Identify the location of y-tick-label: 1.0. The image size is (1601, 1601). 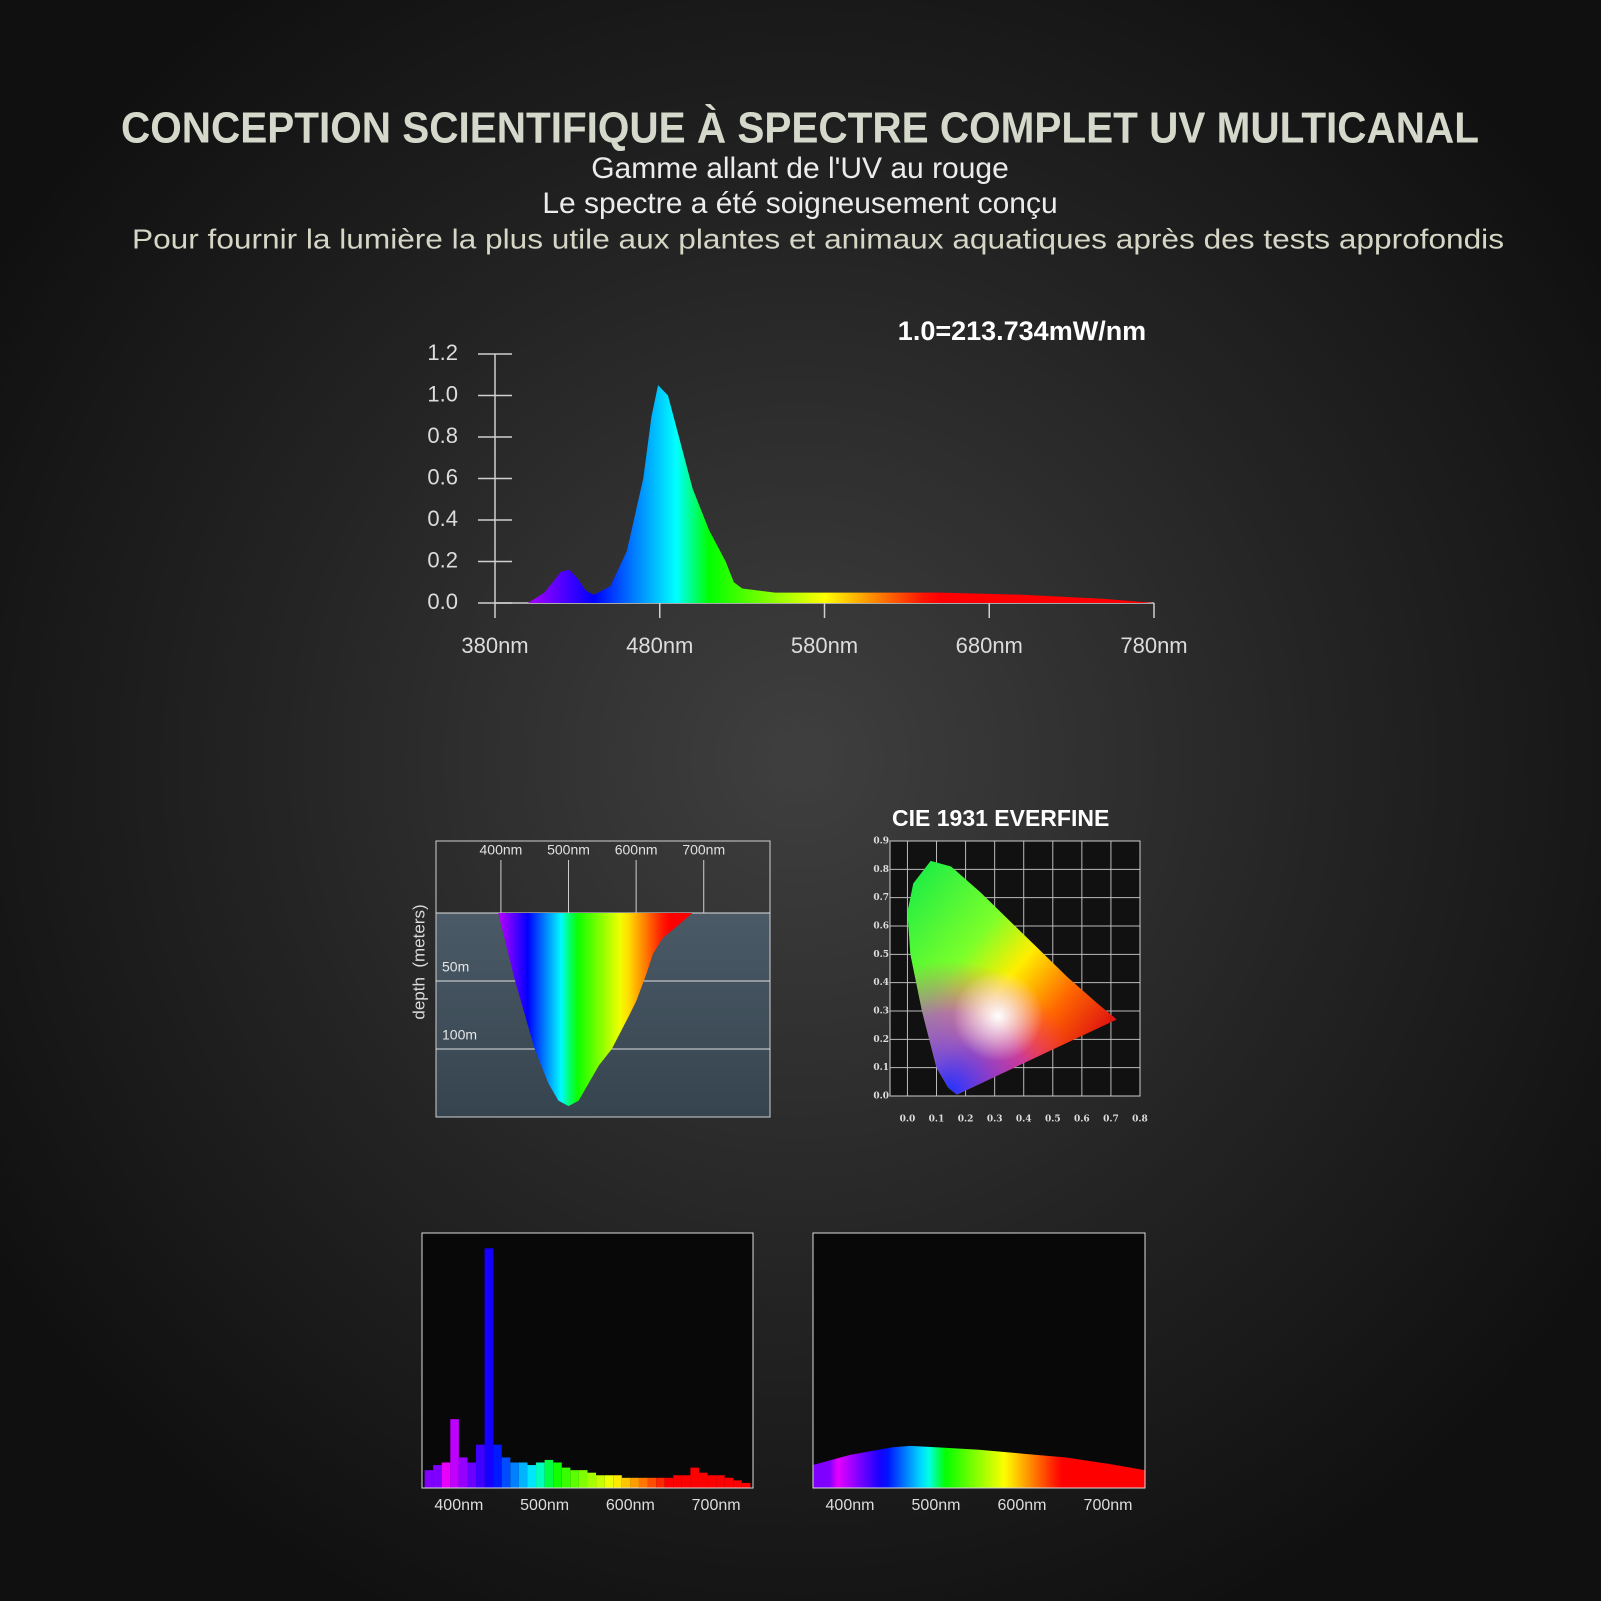
(442, 393).